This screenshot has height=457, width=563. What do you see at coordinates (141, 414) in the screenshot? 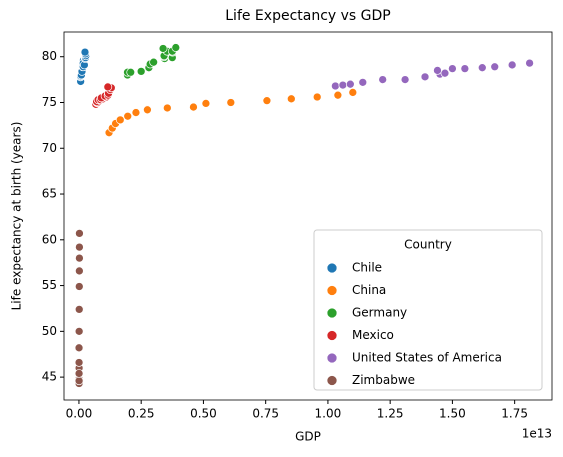
I see `x-tick-label: 0.25` at bounding box center [141, 414].